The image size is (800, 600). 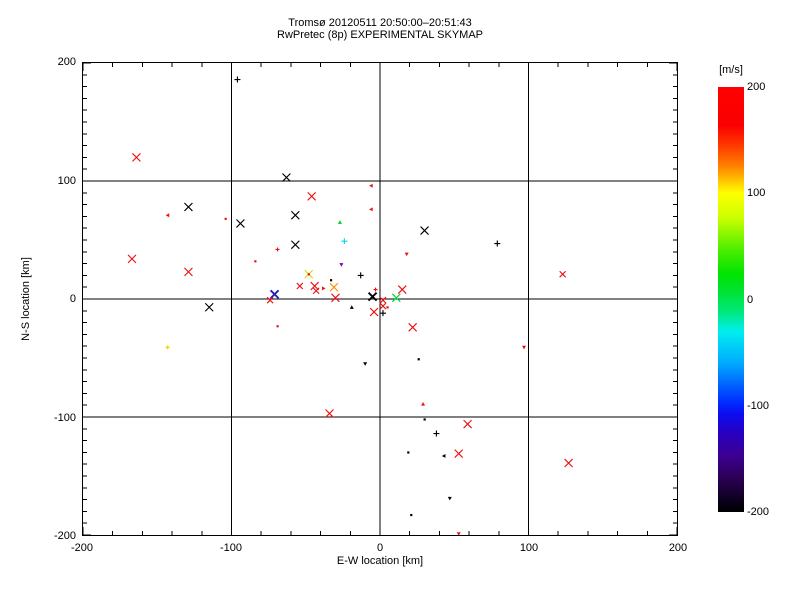 I want to click on y-tick-label: 100, so click(x=66, y=180).